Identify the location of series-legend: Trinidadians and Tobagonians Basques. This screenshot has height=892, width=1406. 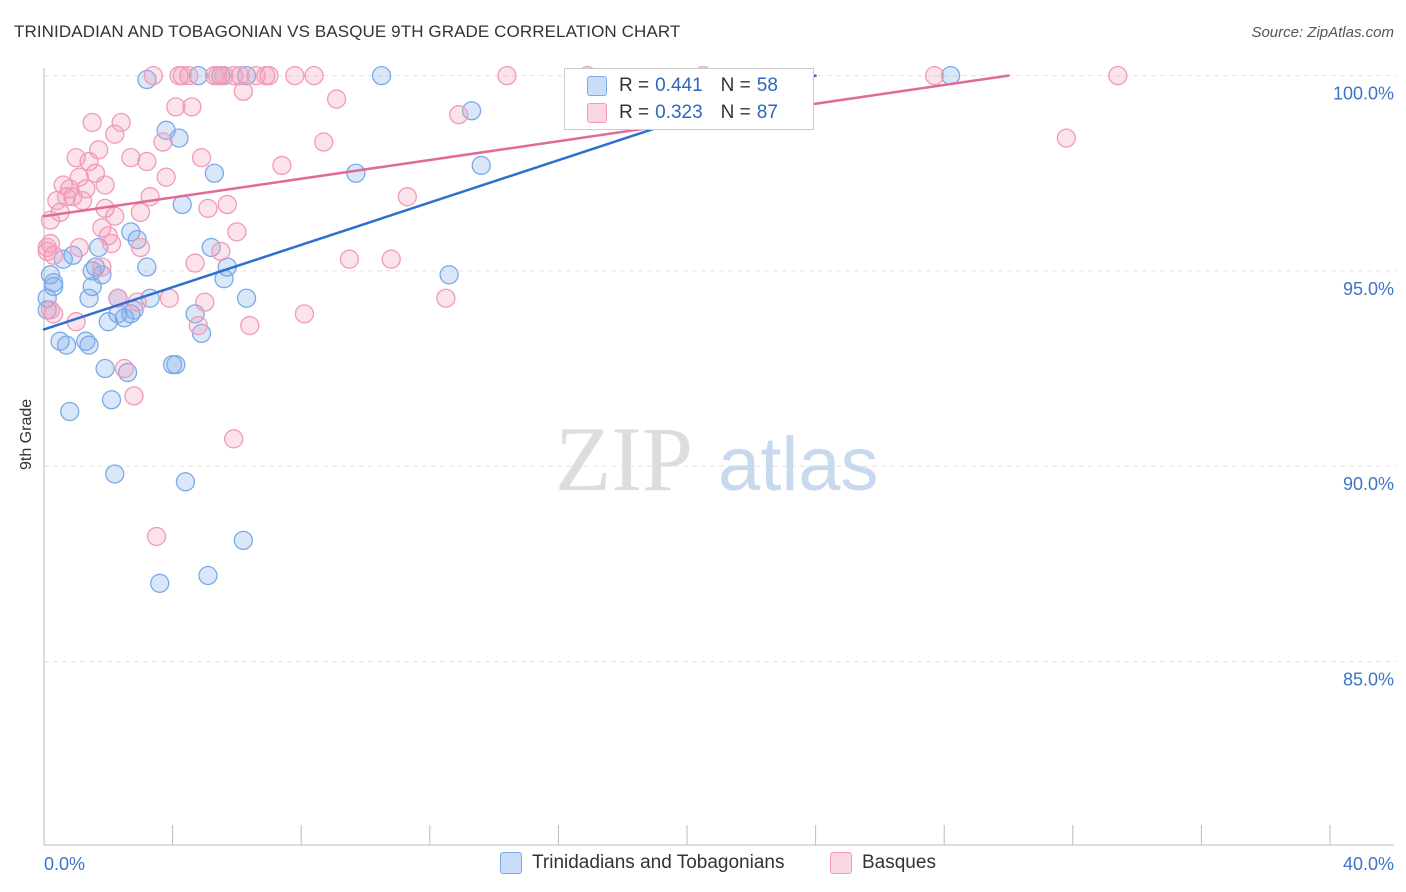
(703, 865).